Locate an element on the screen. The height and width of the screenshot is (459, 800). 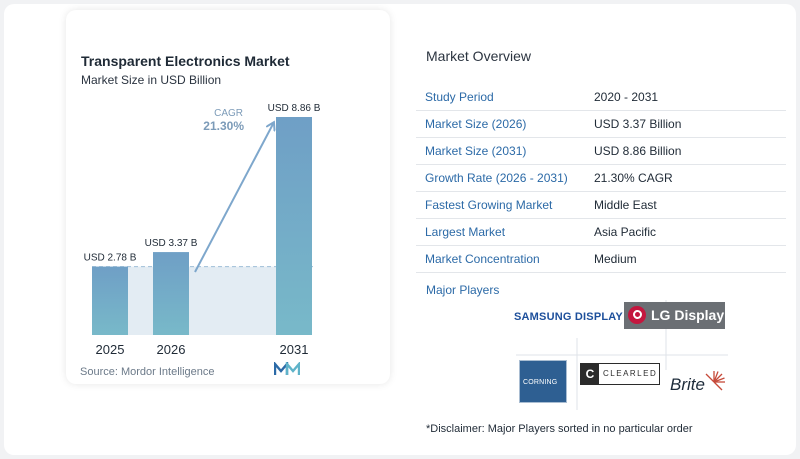
overview-key: Market Size (2031) is located at coordinates (476, 151).